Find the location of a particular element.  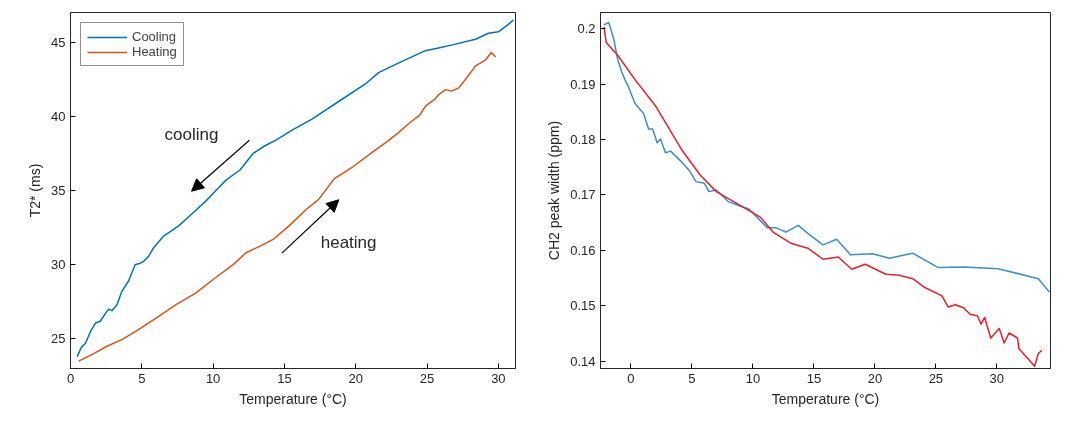

y-tick-label: 0.15 is located at coordinates (583, 306).